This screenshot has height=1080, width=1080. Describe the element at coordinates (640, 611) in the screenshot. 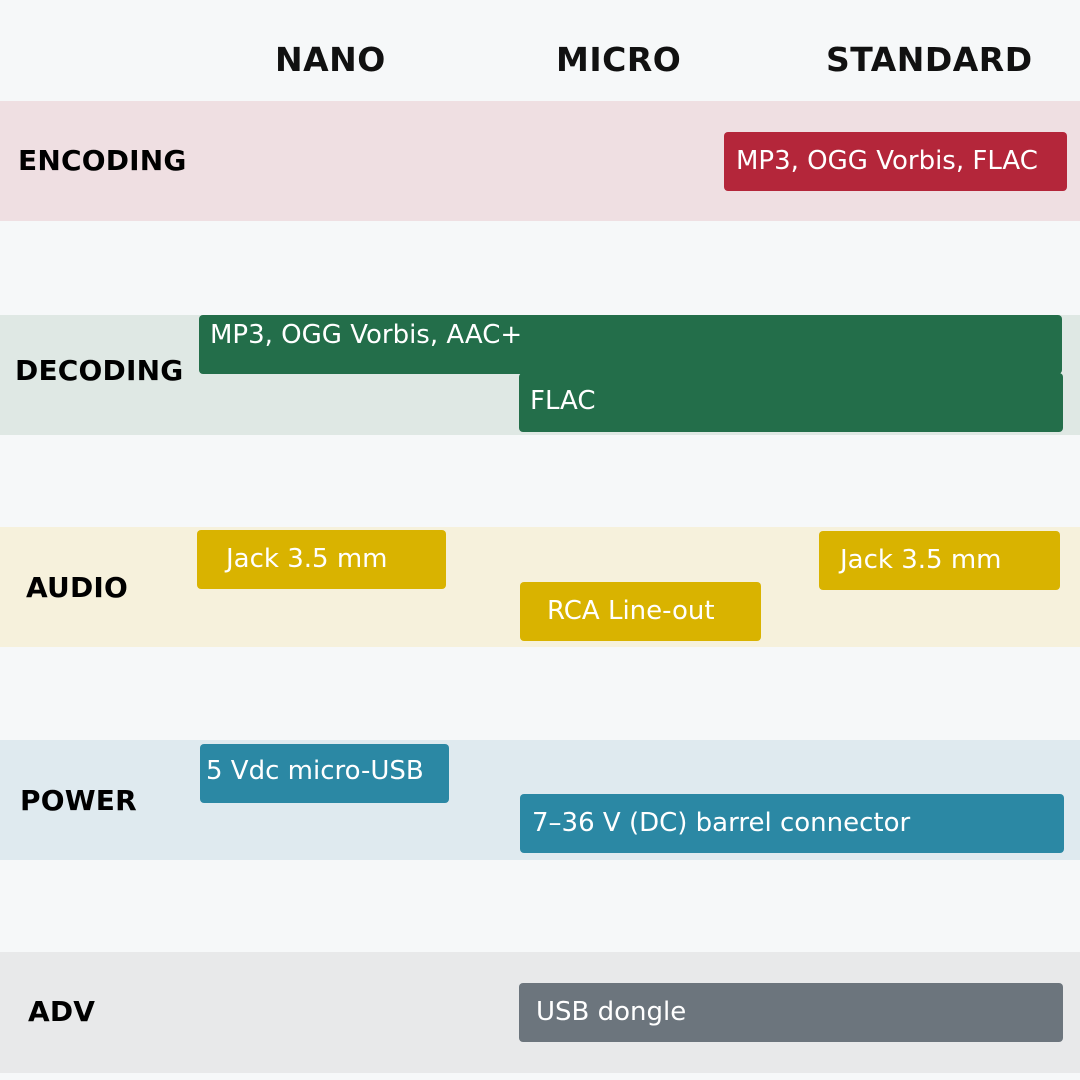

I see `audio-micro-pill: RCA Line-out` at that location.